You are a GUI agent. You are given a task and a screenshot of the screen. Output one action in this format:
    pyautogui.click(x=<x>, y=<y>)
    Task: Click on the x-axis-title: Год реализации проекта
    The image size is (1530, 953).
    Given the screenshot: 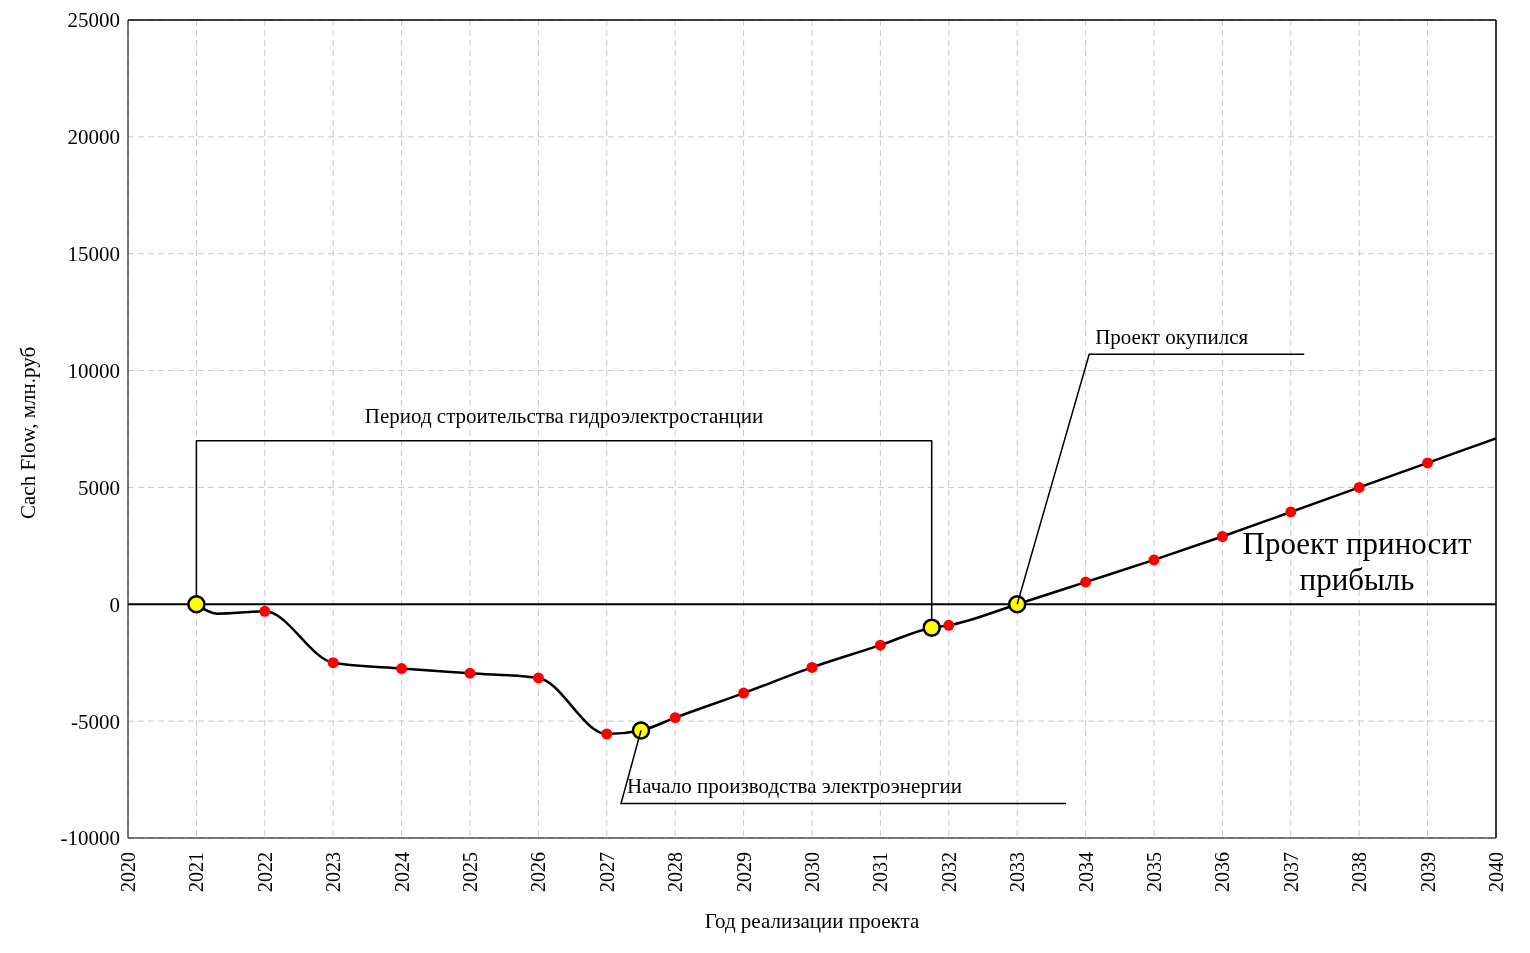 What is the action you would take?
    pyautogui.click(x=812, y=921)
    